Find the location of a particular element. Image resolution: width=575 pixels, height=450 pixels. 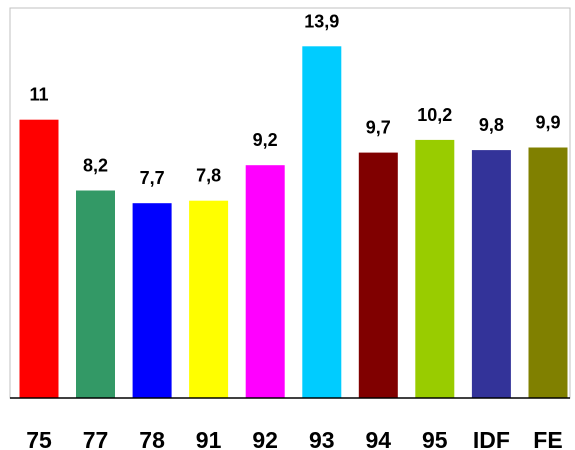

value-label-92: 9,2 is located at coordinates (265, 140).